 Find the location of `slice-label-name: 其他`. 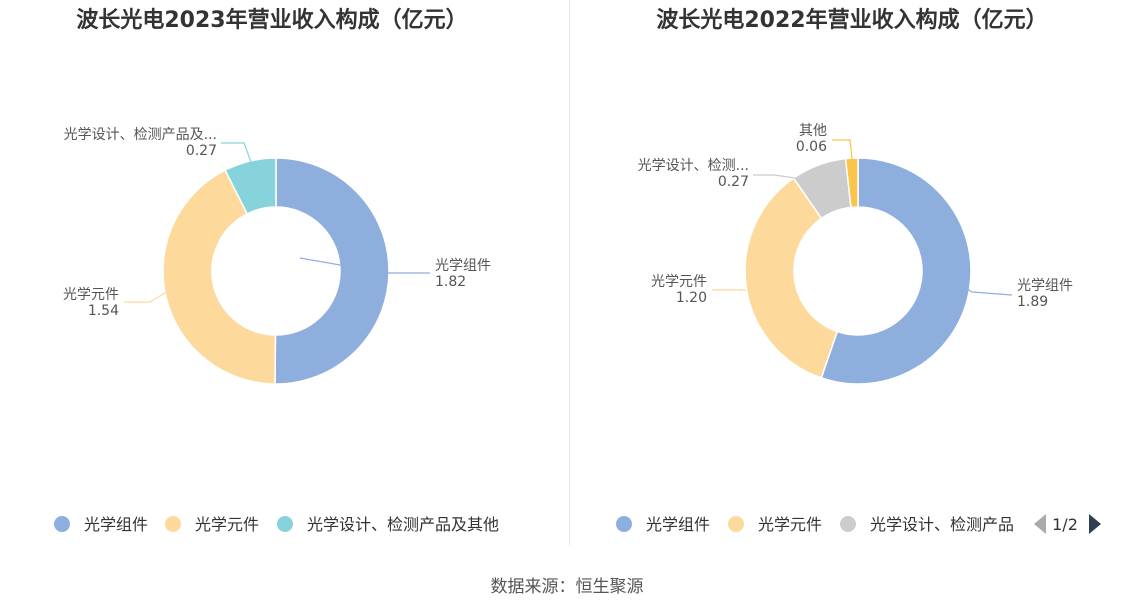

slice-label-name: 其他 is located at coordinates (813, 131).